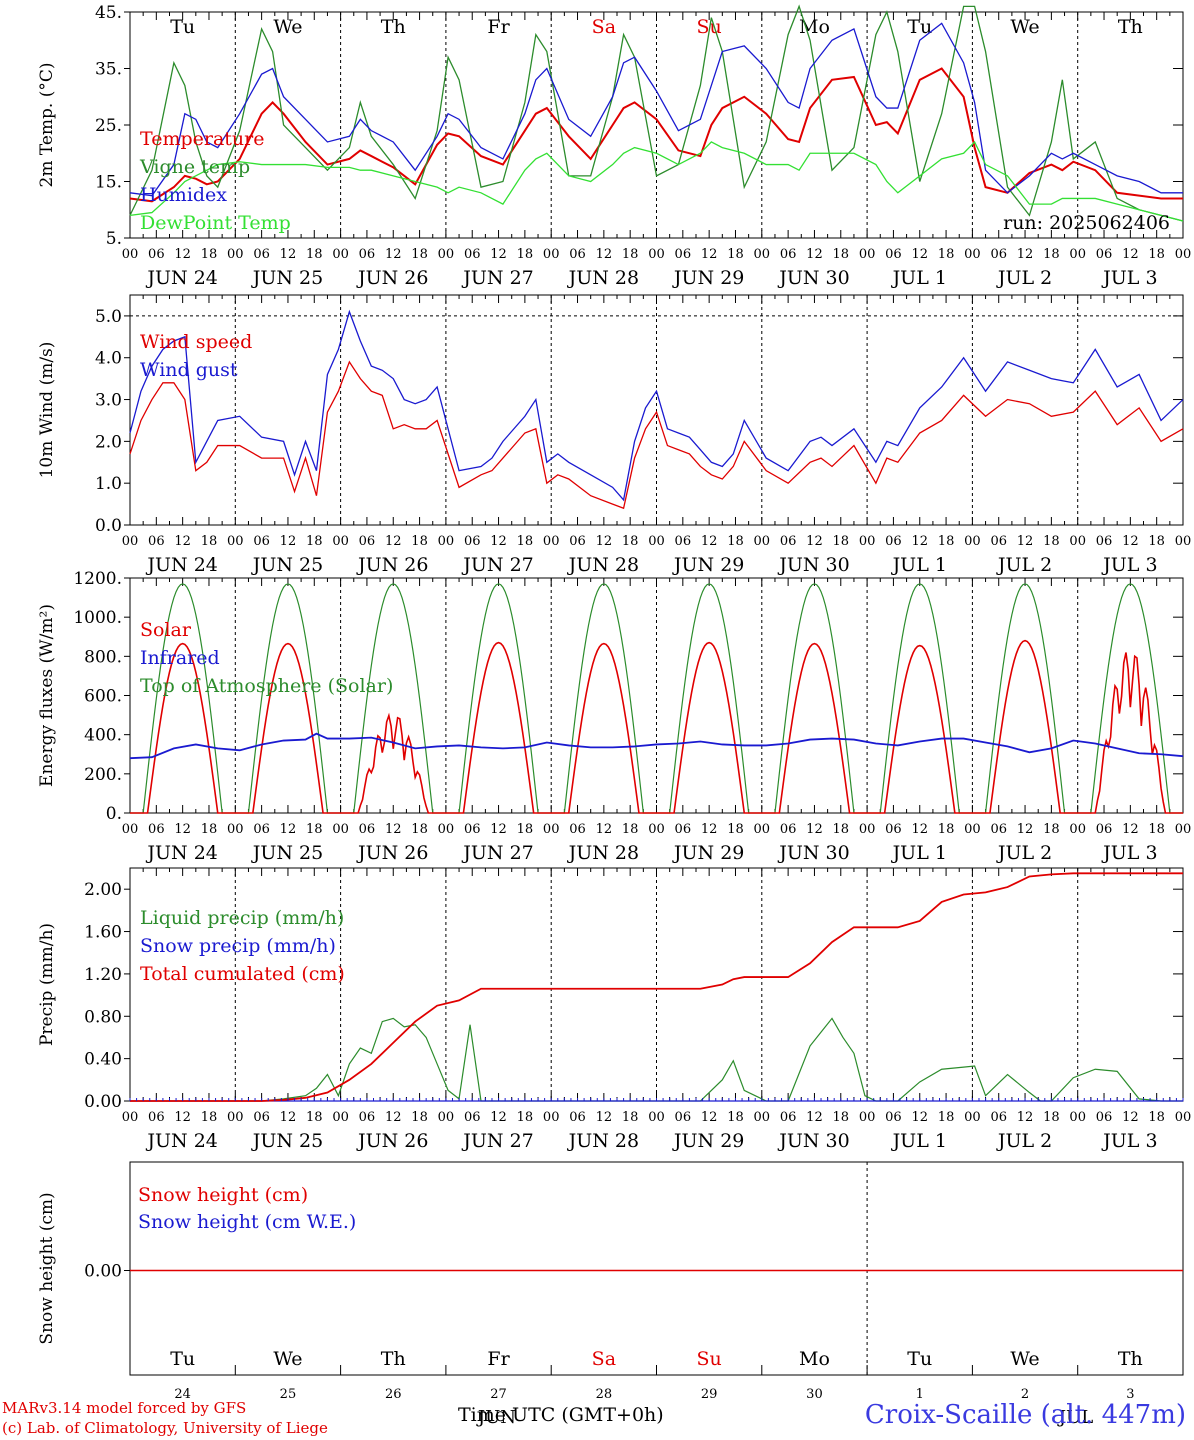 The image size is (1194, 1440). I want to click on day-number: 2, so click(1025, 1394).